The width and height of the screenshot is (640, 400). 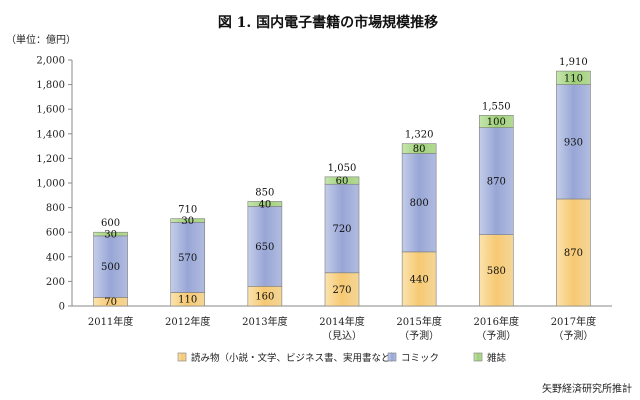 What do you see at coordinates (50, 134) in the screenshot?
I see `y-tick-label: 1,400` at bounding box center [50, 134].